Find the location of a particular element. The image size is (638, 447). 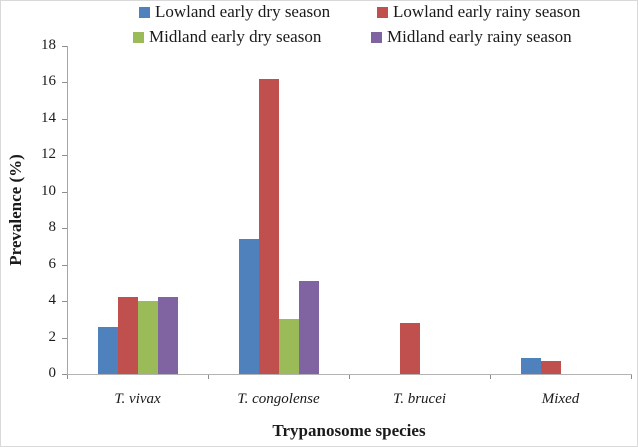

y-tick-label: 6 is located at coordinates (52, 264).